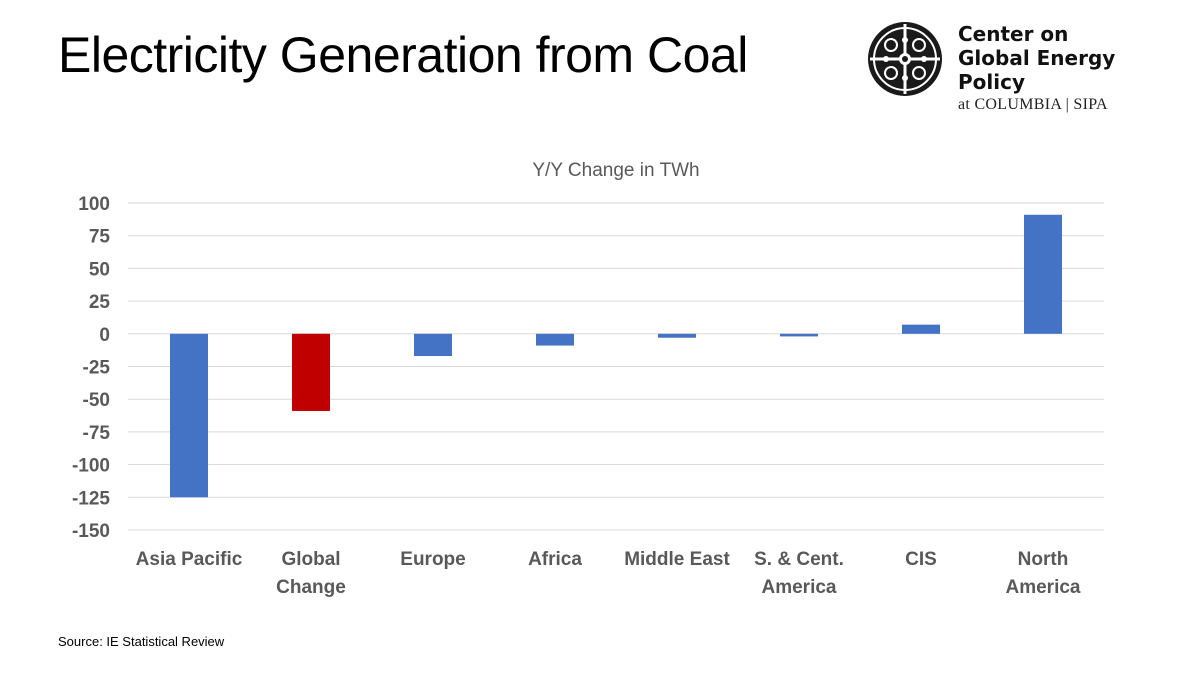 Image resolution: width=1200 pixels, height=675 pixels. I want to click on y-tick-label: -75, so click(97, 433).